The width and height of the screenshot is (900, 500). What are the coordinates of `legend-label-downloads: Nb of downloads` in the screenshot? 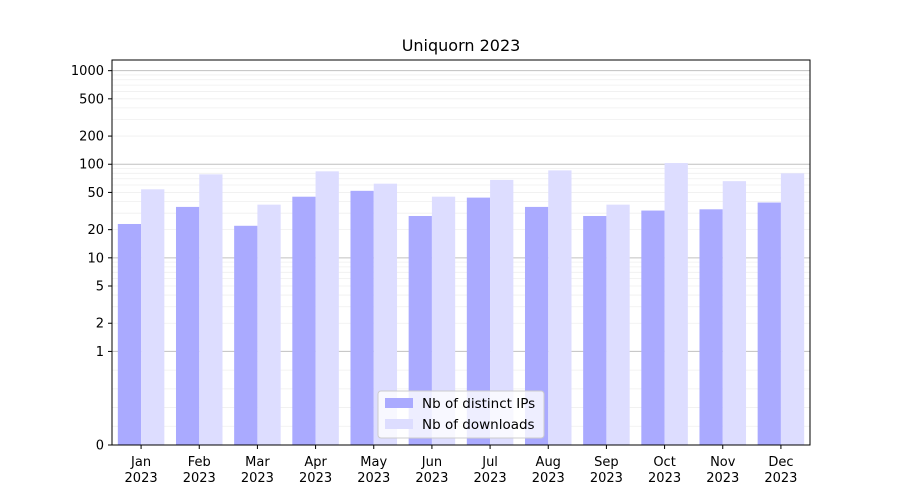 It's located at (478, 425).